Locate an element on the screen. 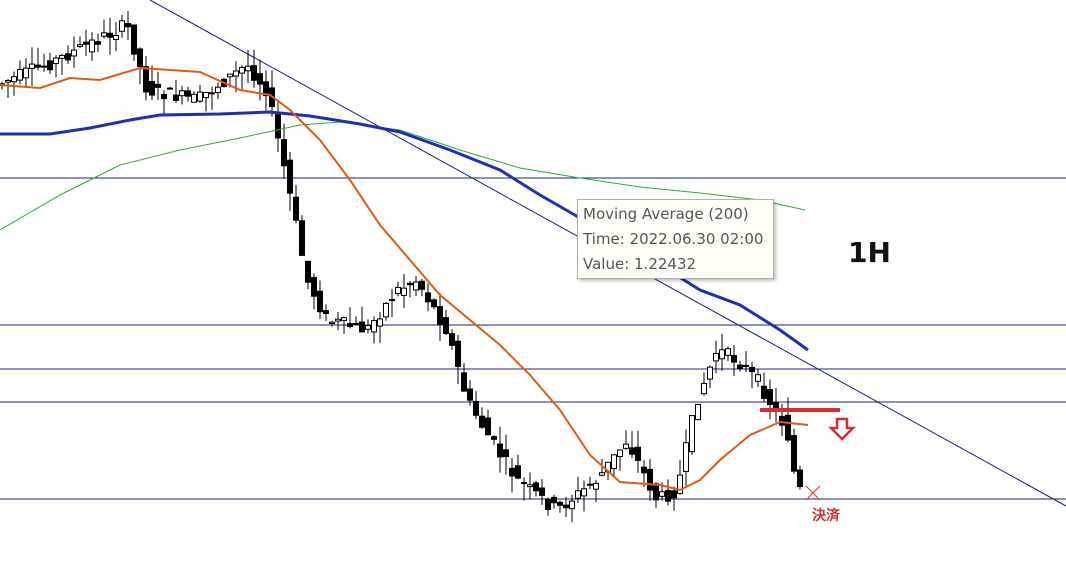  exit-cross is located at coordinates (813, 493).